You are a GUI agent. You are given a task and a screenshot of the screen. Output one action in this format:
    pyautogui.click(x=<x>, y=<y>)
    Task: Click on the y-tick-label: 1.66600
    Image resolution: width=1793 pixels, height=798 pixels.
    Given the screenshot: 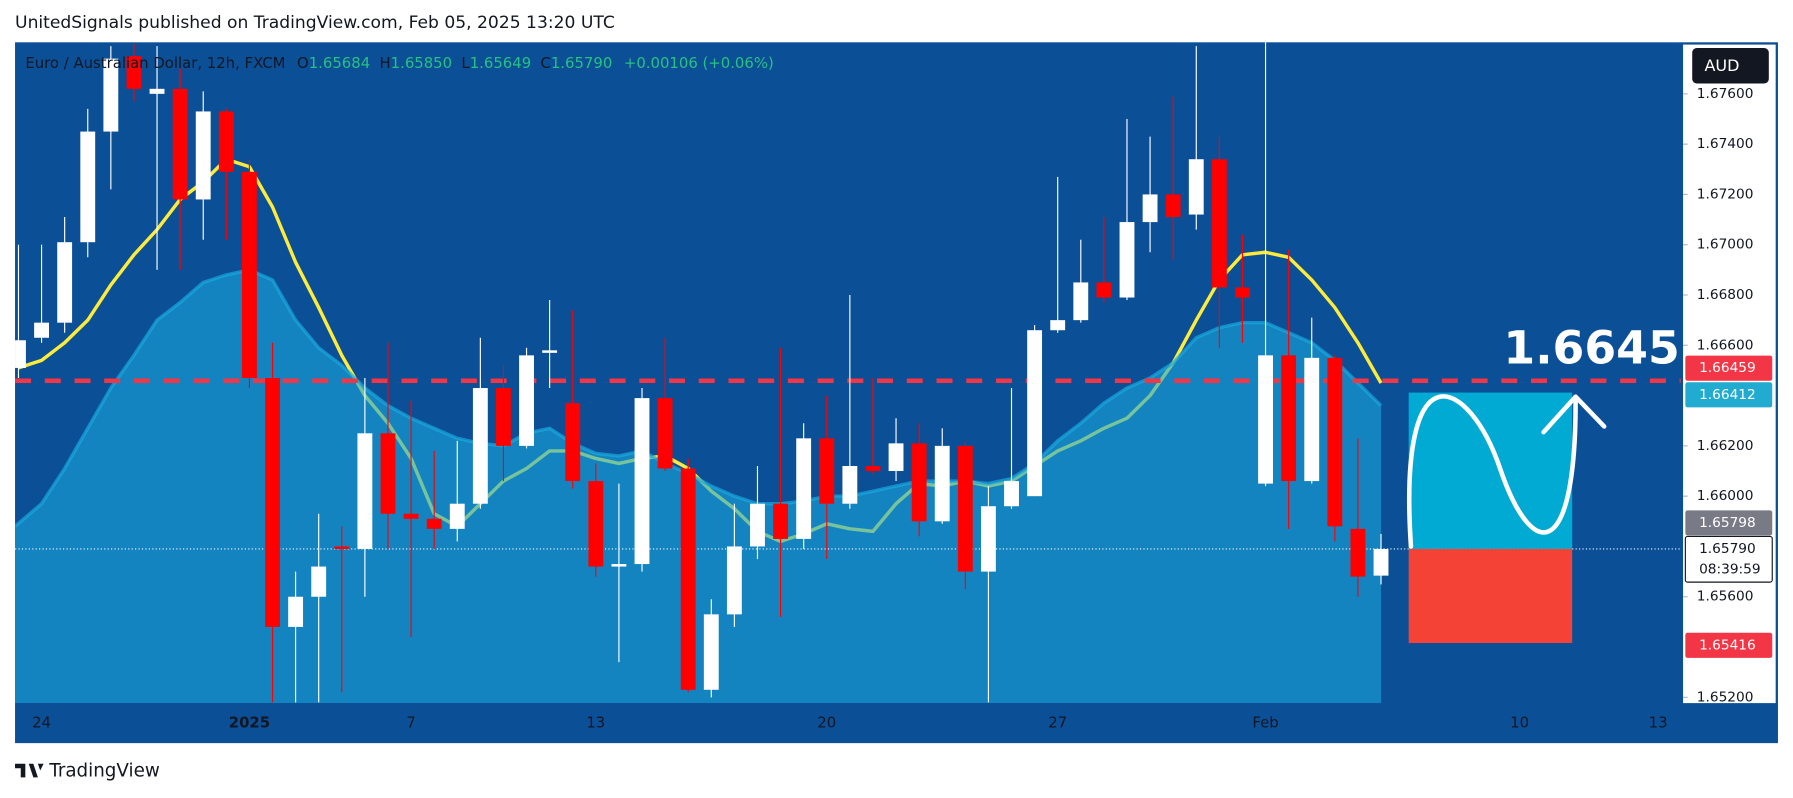 What is the action you would take?
    pyautogui.click(x=1725, y=345)
    